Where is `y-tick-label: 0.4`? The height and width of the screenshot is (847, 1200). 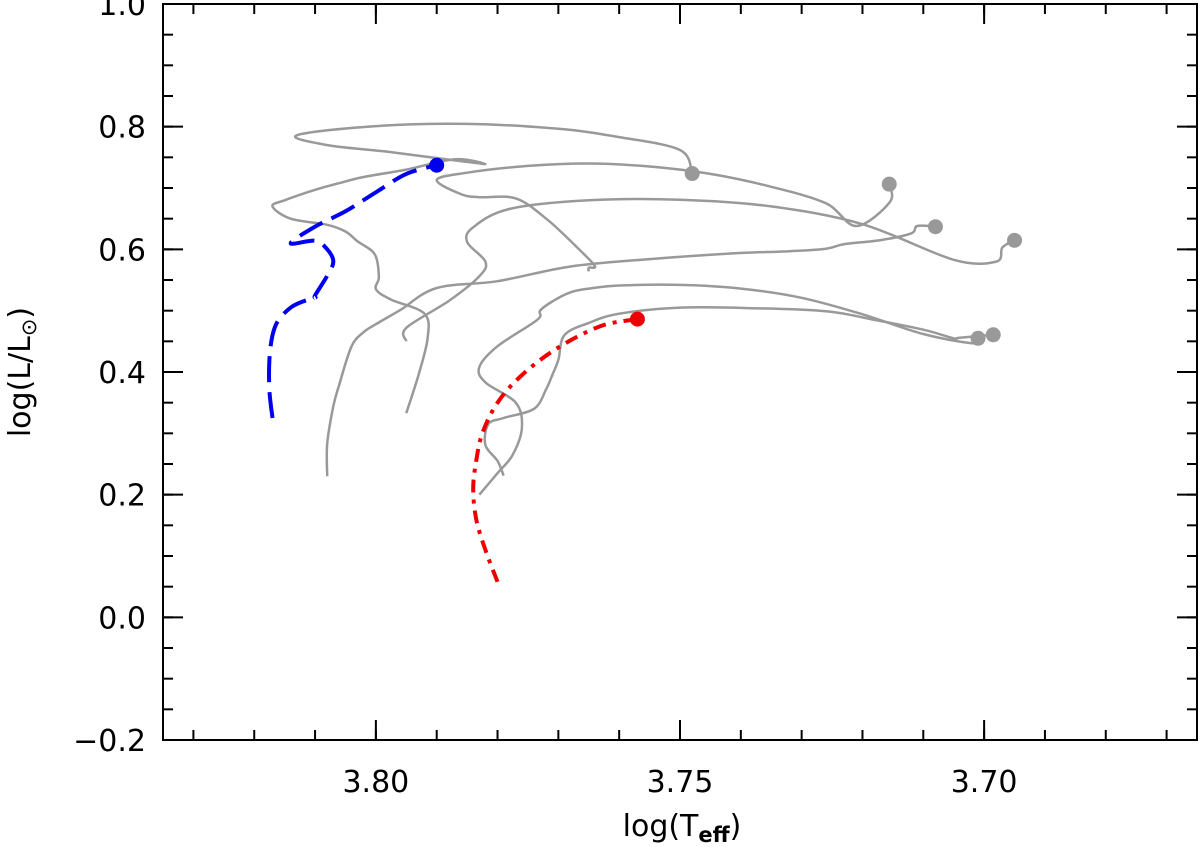 y-tick-label: 0.4 is located at coordinates (122, 373).